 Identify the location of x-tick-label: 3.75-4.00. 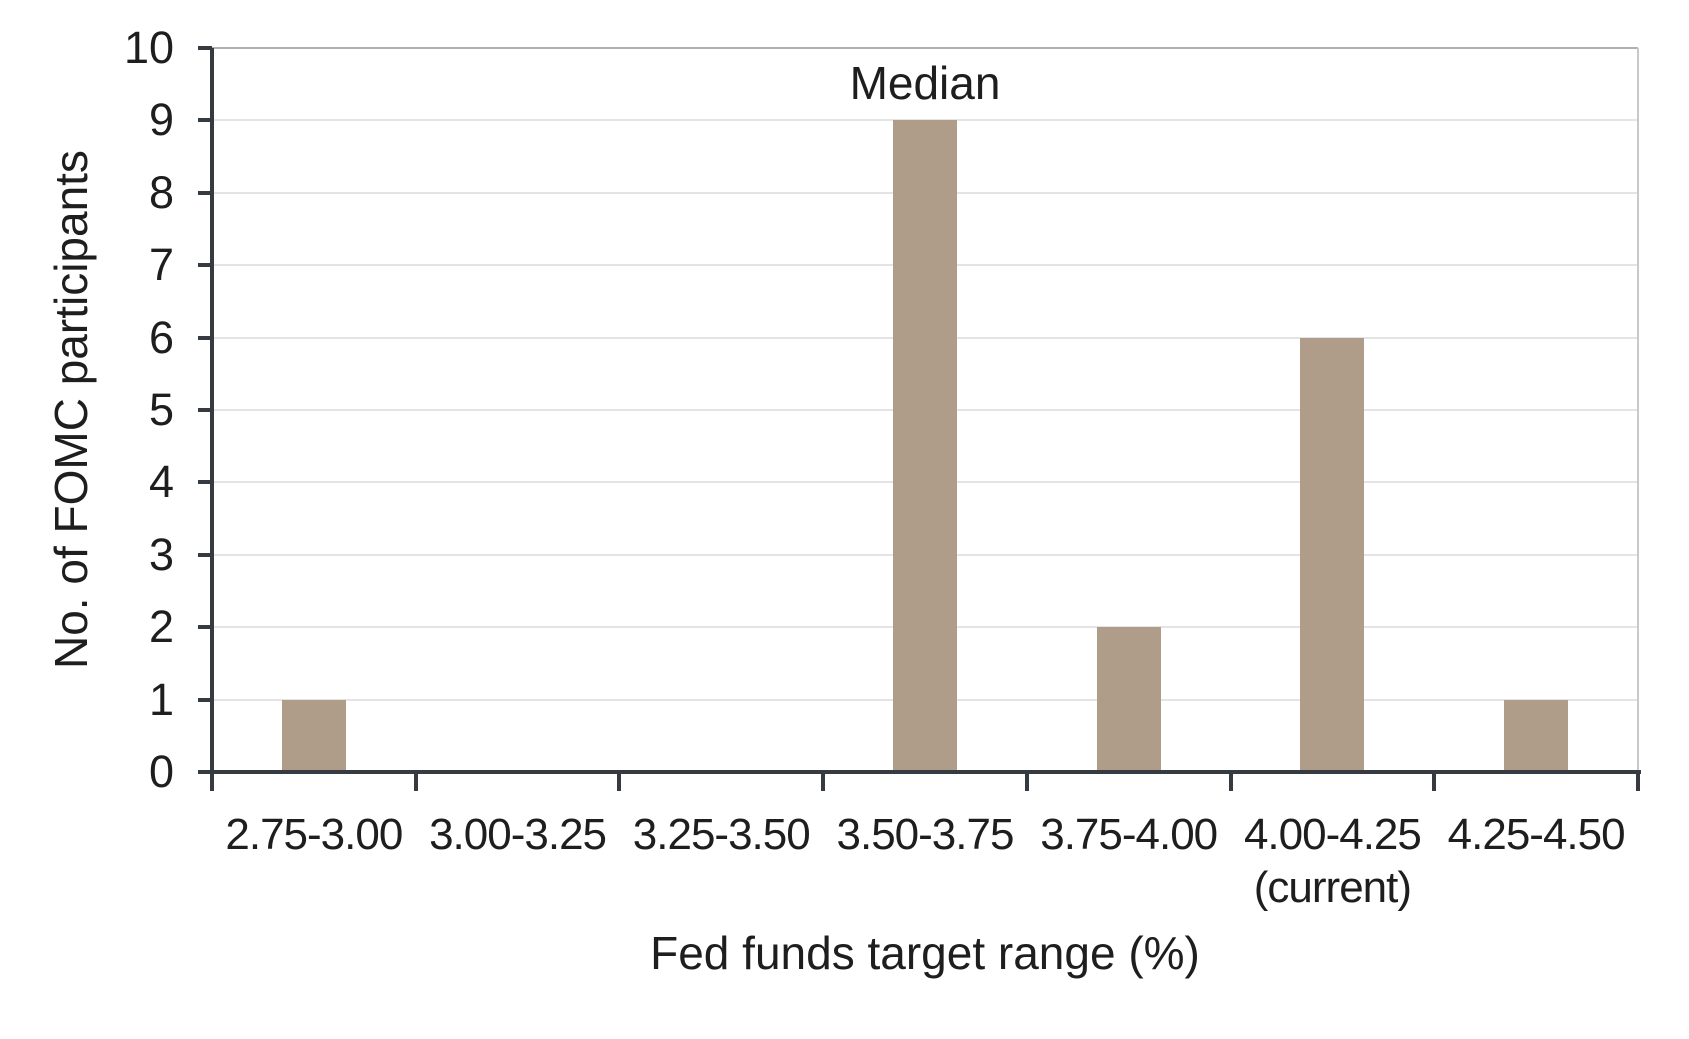
(1129, 834).